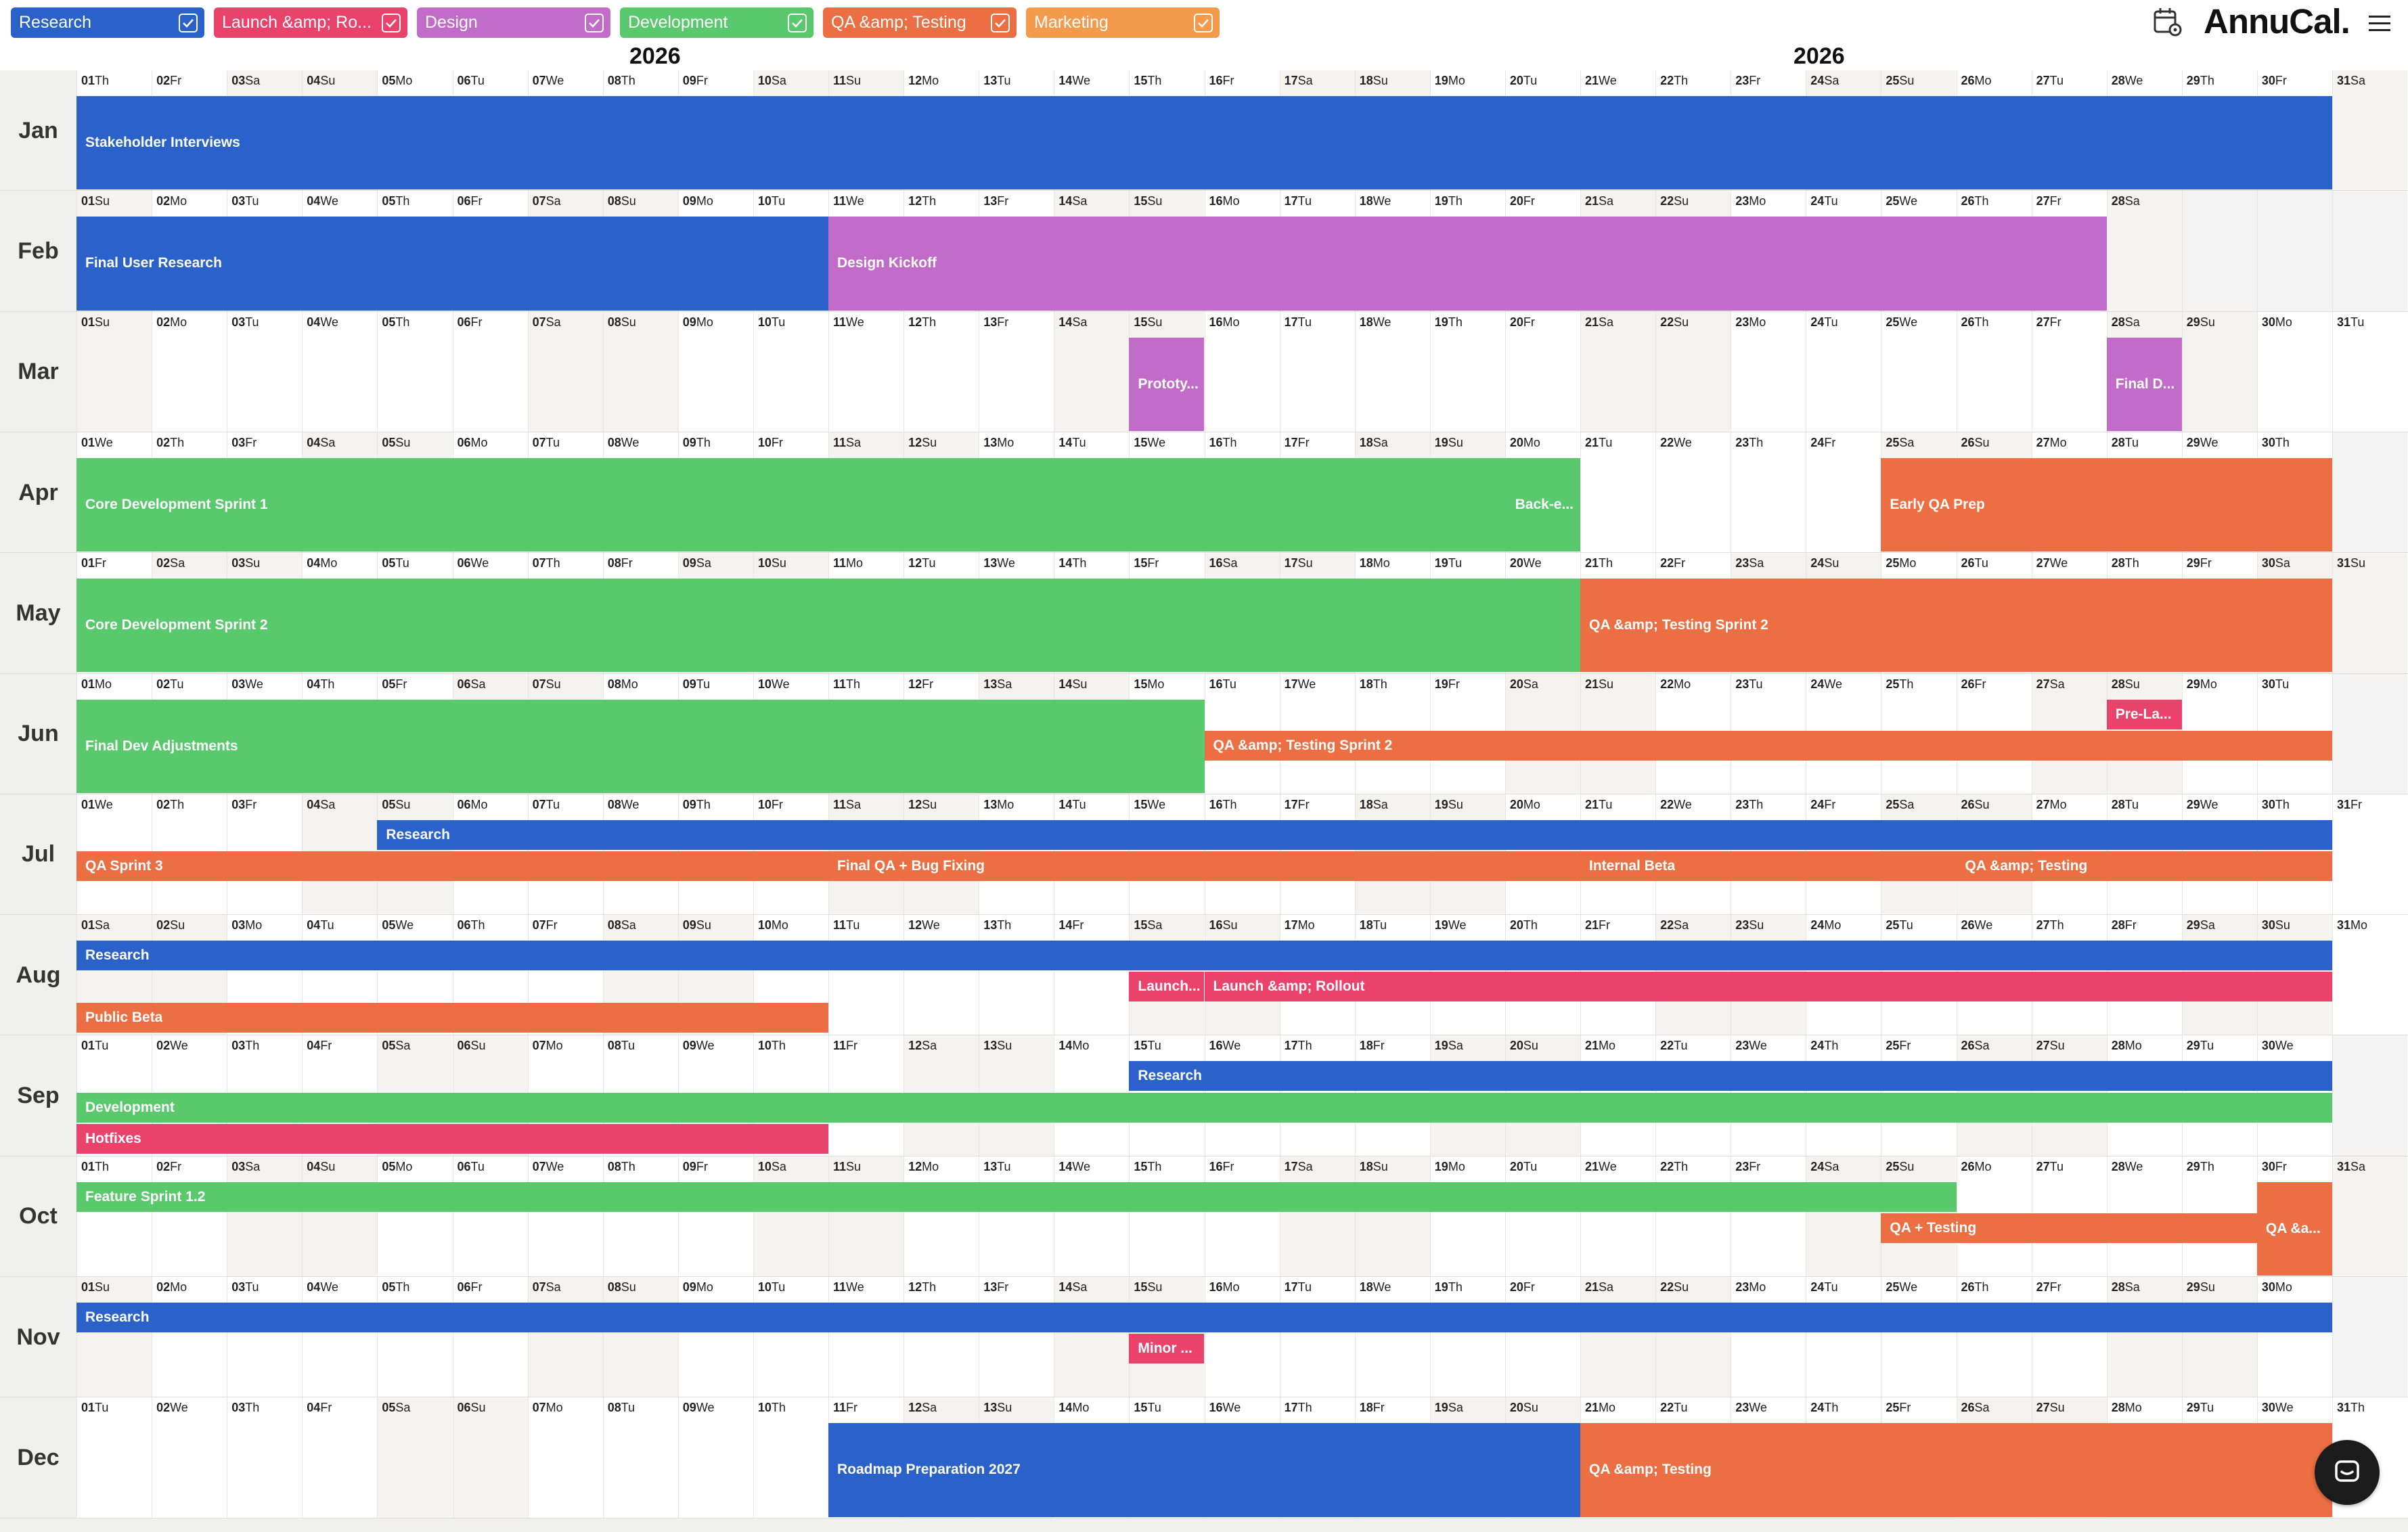 This screenshot has width=2408, height=1532. What do you see at coordinates (189, 1217) in the screenshot?
I see `day-cell: 02Fr` at bounding box center [189, 1217].